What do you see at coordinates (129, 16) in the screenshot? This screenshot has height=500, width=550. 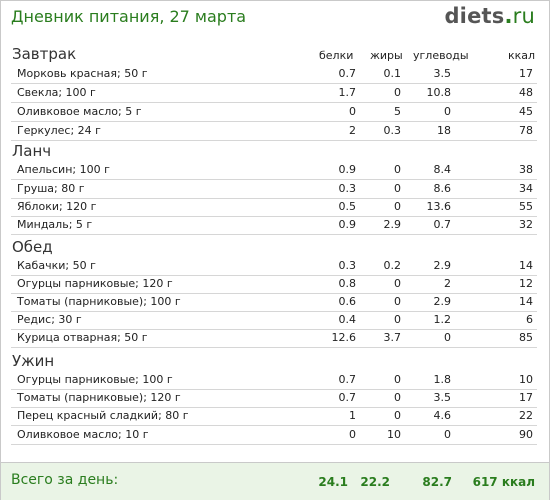 I see `page-title: Дневник питания, 27 марта` at bounding box center [129, 16].